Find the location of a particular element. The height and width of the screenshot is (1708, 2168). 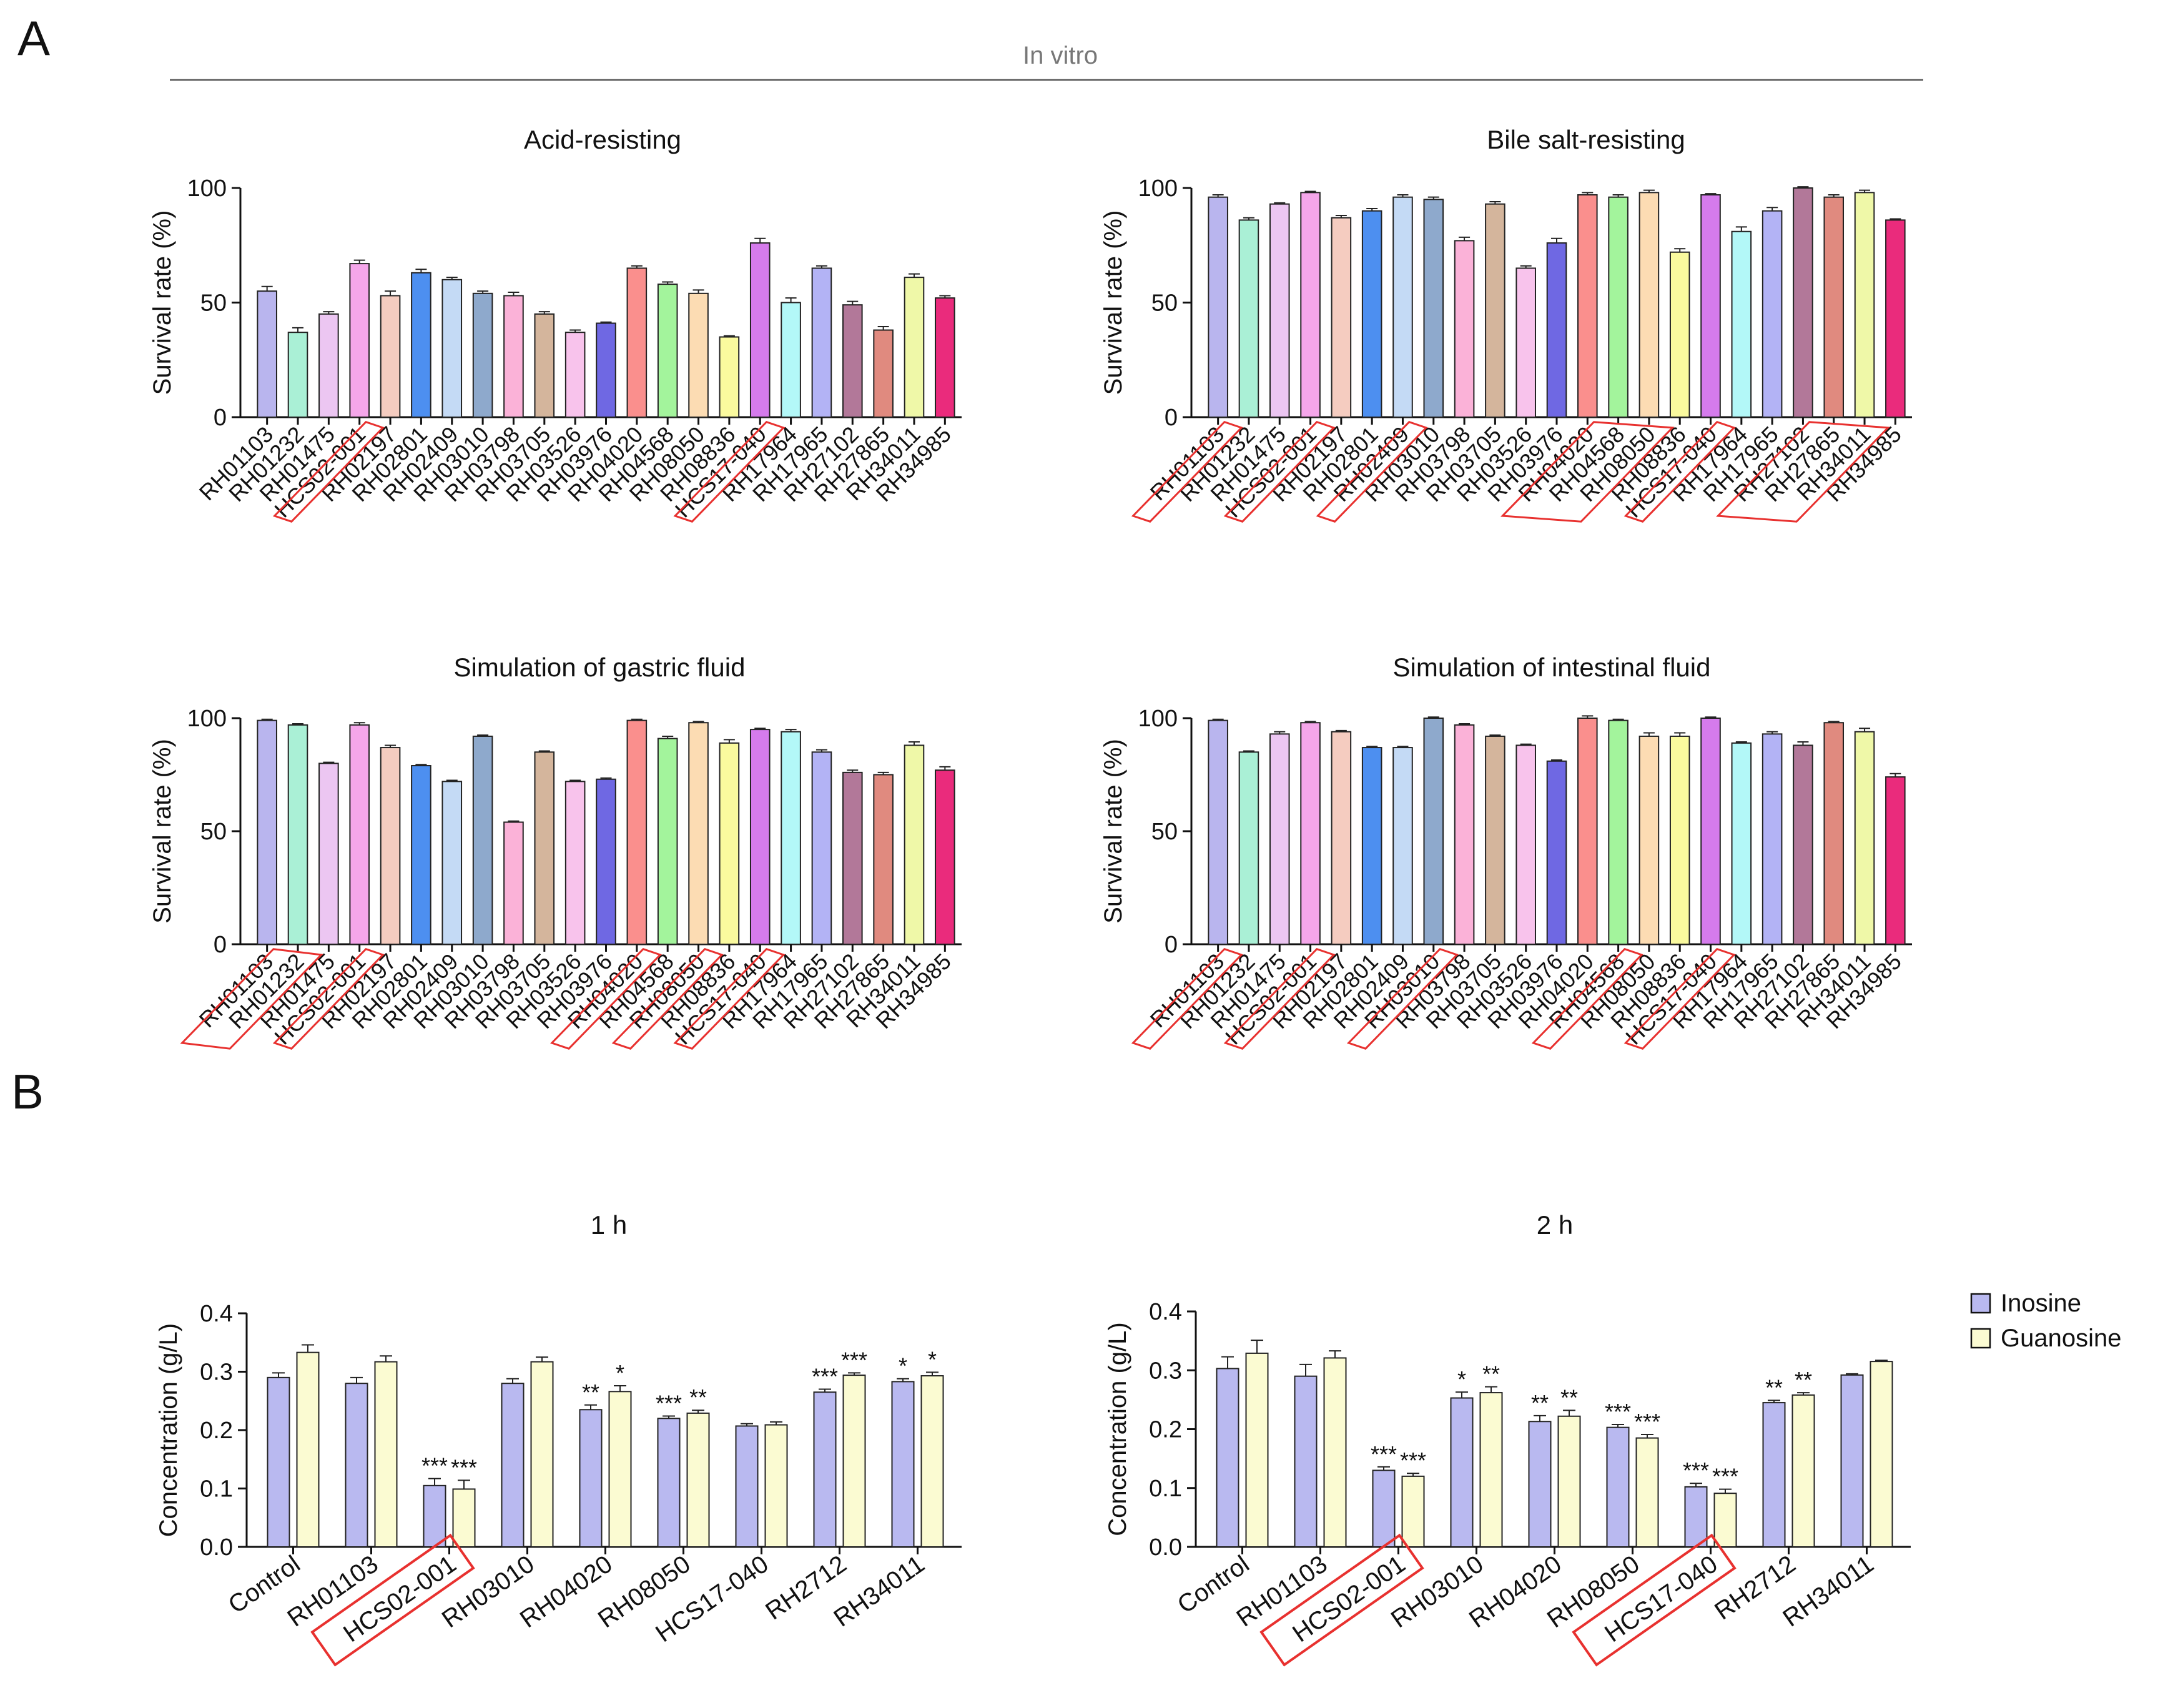

significance-guanosine-rh34011: * is located at coordinates (933, 1359).